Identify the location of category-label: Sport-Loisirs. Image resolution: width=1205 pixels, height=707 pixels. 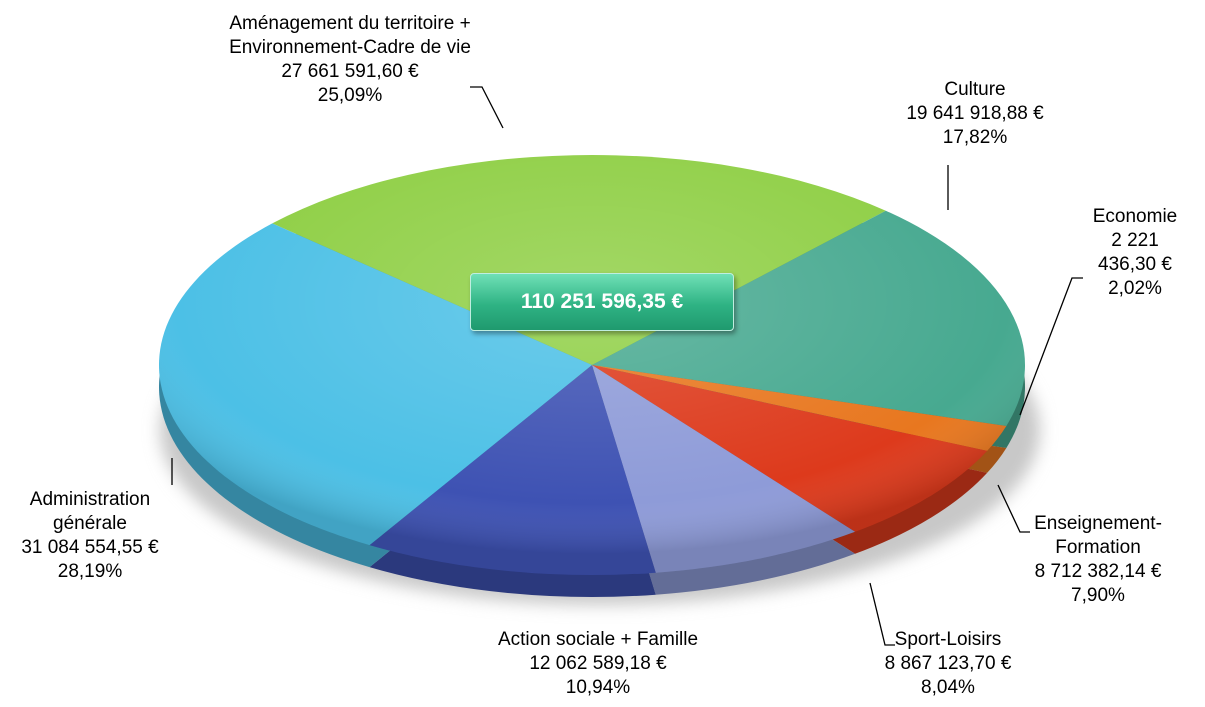
(948, 639).